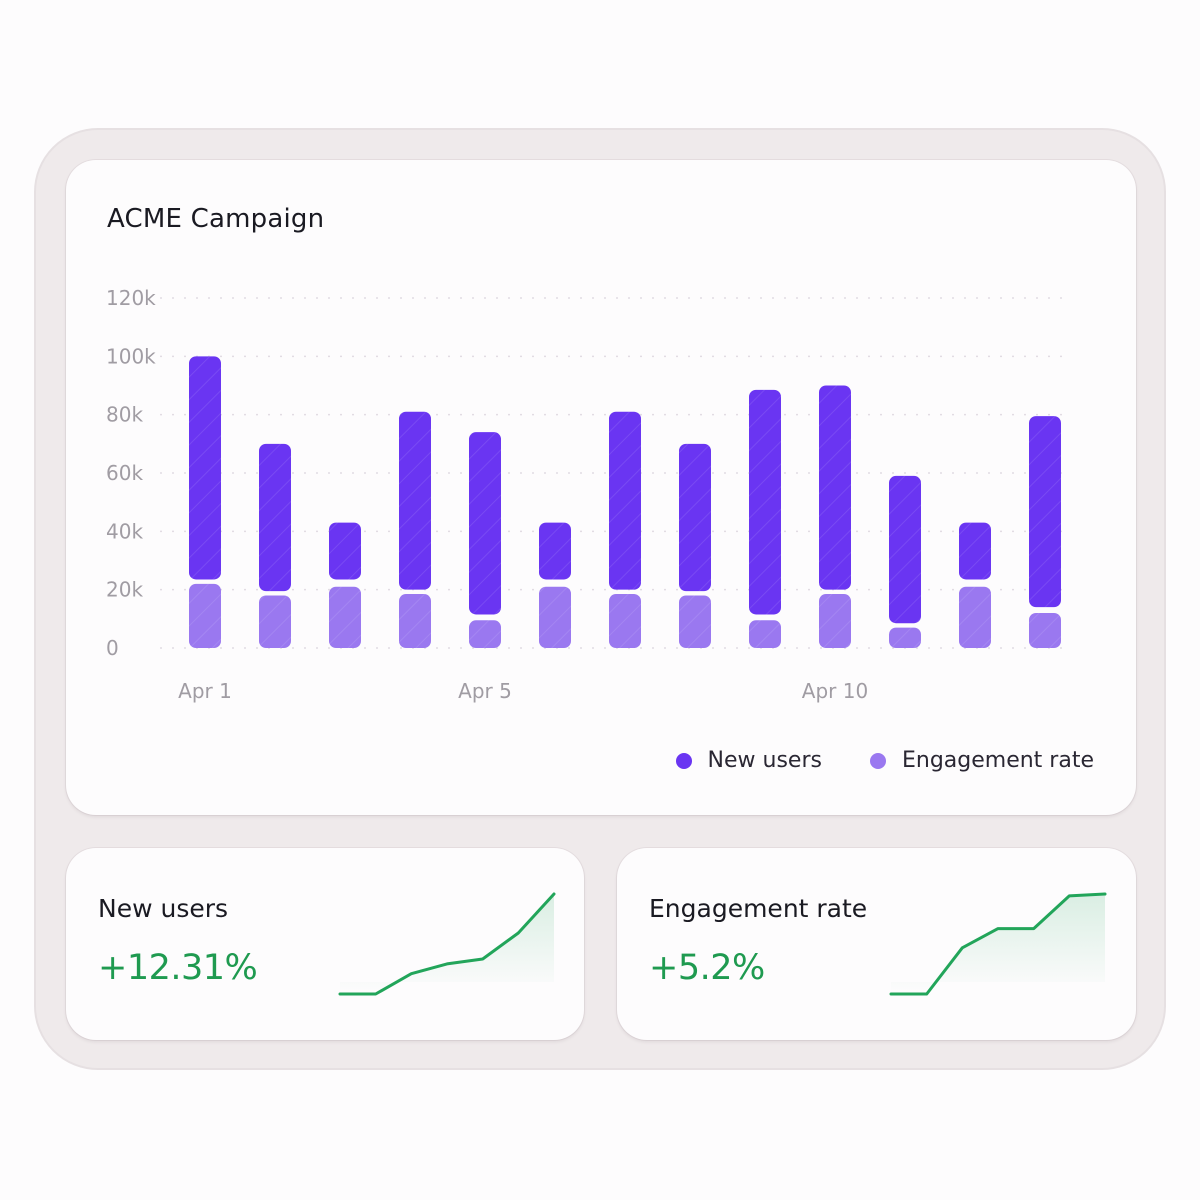 This screenshot has width=1200, height=1200. What do you see at coordinates (178, 968) in the screenshot?
I see `kpi-value: +12.31%` at bounding box center [178, 968].